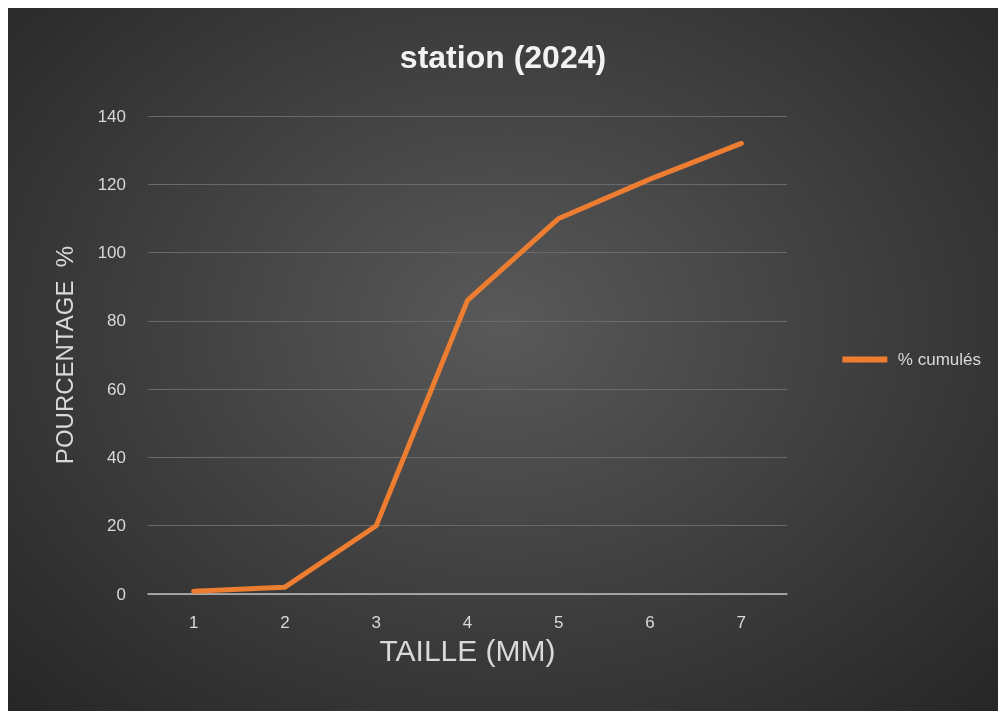 The height and width of the screenshot is (719, 1004). What do you see at coordinates (116, 389) in the screenshot?
I see `y-tick-label: 60` at bounding box center [116, 389].